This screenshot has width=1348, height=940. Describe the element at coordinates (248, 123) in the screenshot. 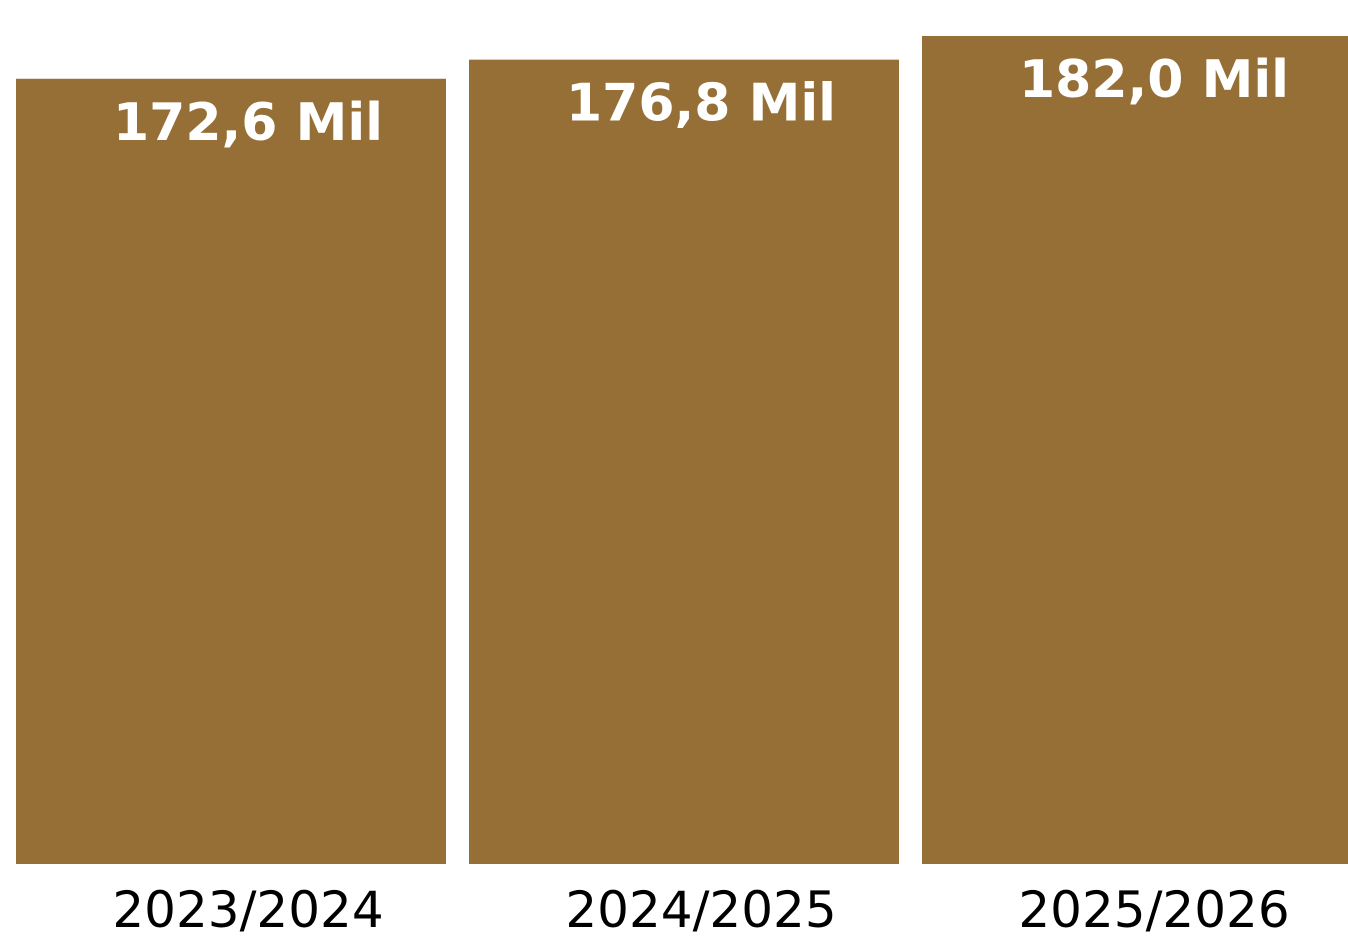

I see `data-label-2023-2024: 172,6 Mil` at that location.